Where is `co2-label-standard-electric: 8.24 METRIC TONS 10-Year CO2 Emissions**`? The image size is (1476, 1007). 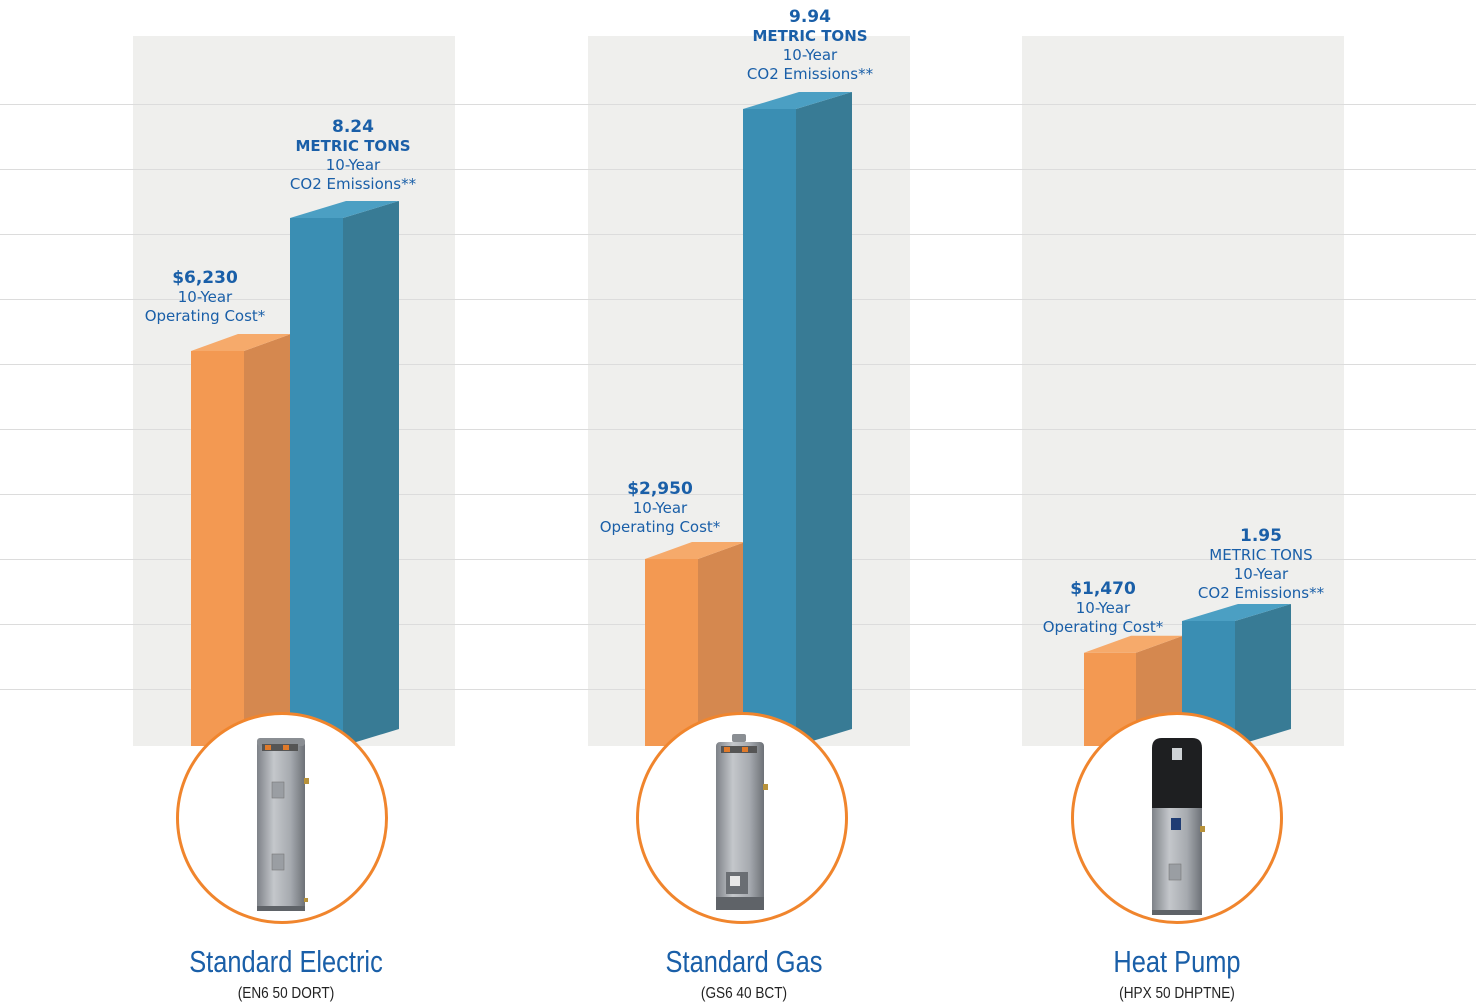 co2-label-standard-electric: 8.24 METRIC TONS 10-Year CO2 Emissions** is located at coordinates (353, 156).